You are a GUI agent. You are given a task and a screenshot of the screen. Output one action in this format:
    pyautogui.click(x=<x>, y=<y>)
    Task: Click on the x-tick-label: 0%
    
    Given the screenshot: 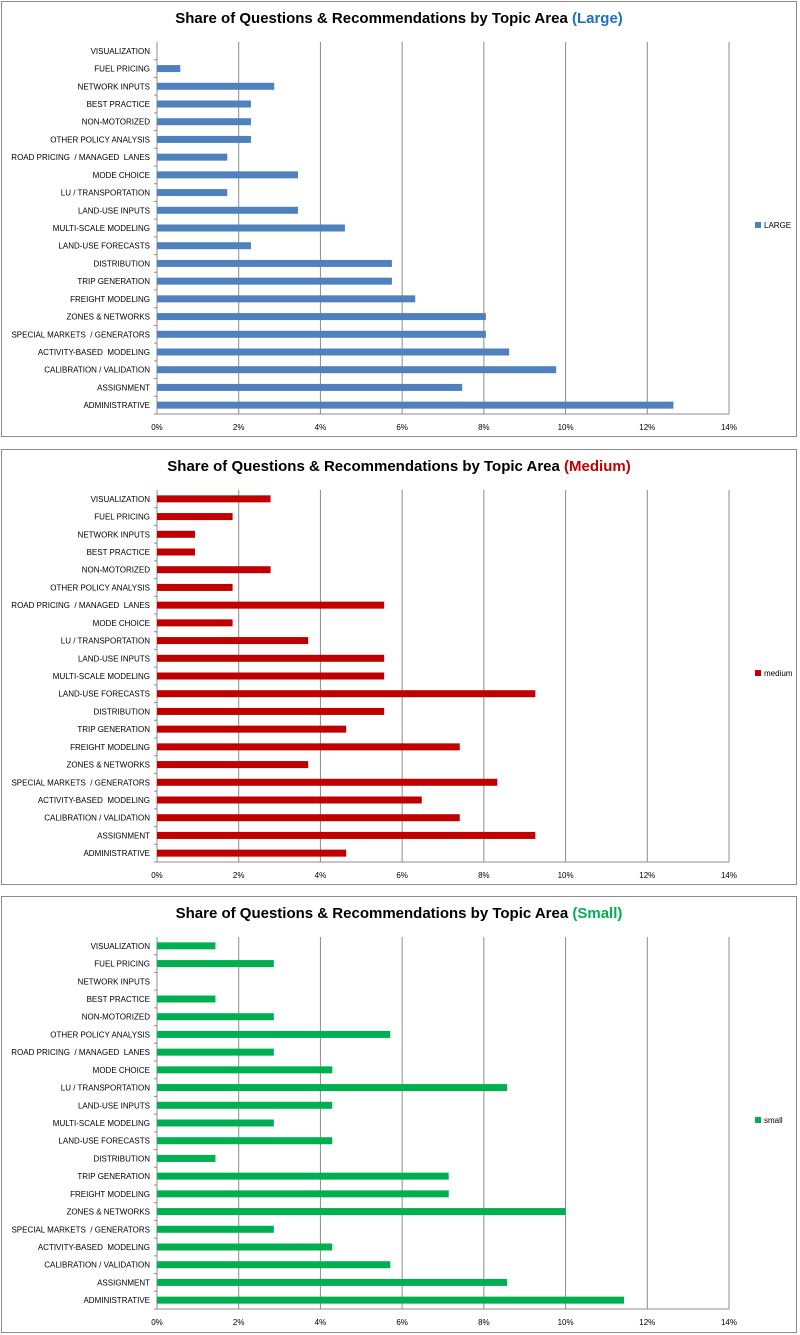 What is the action you would take?
    pyautogui.click(x=157, y=875)
    